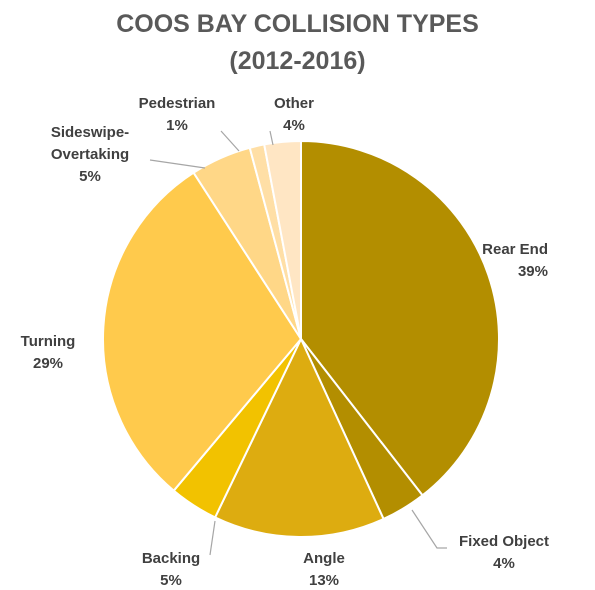  Describe the element at coordinates (294, 125) in the screenshot. I see `slice-value-other: 4%` at that location.